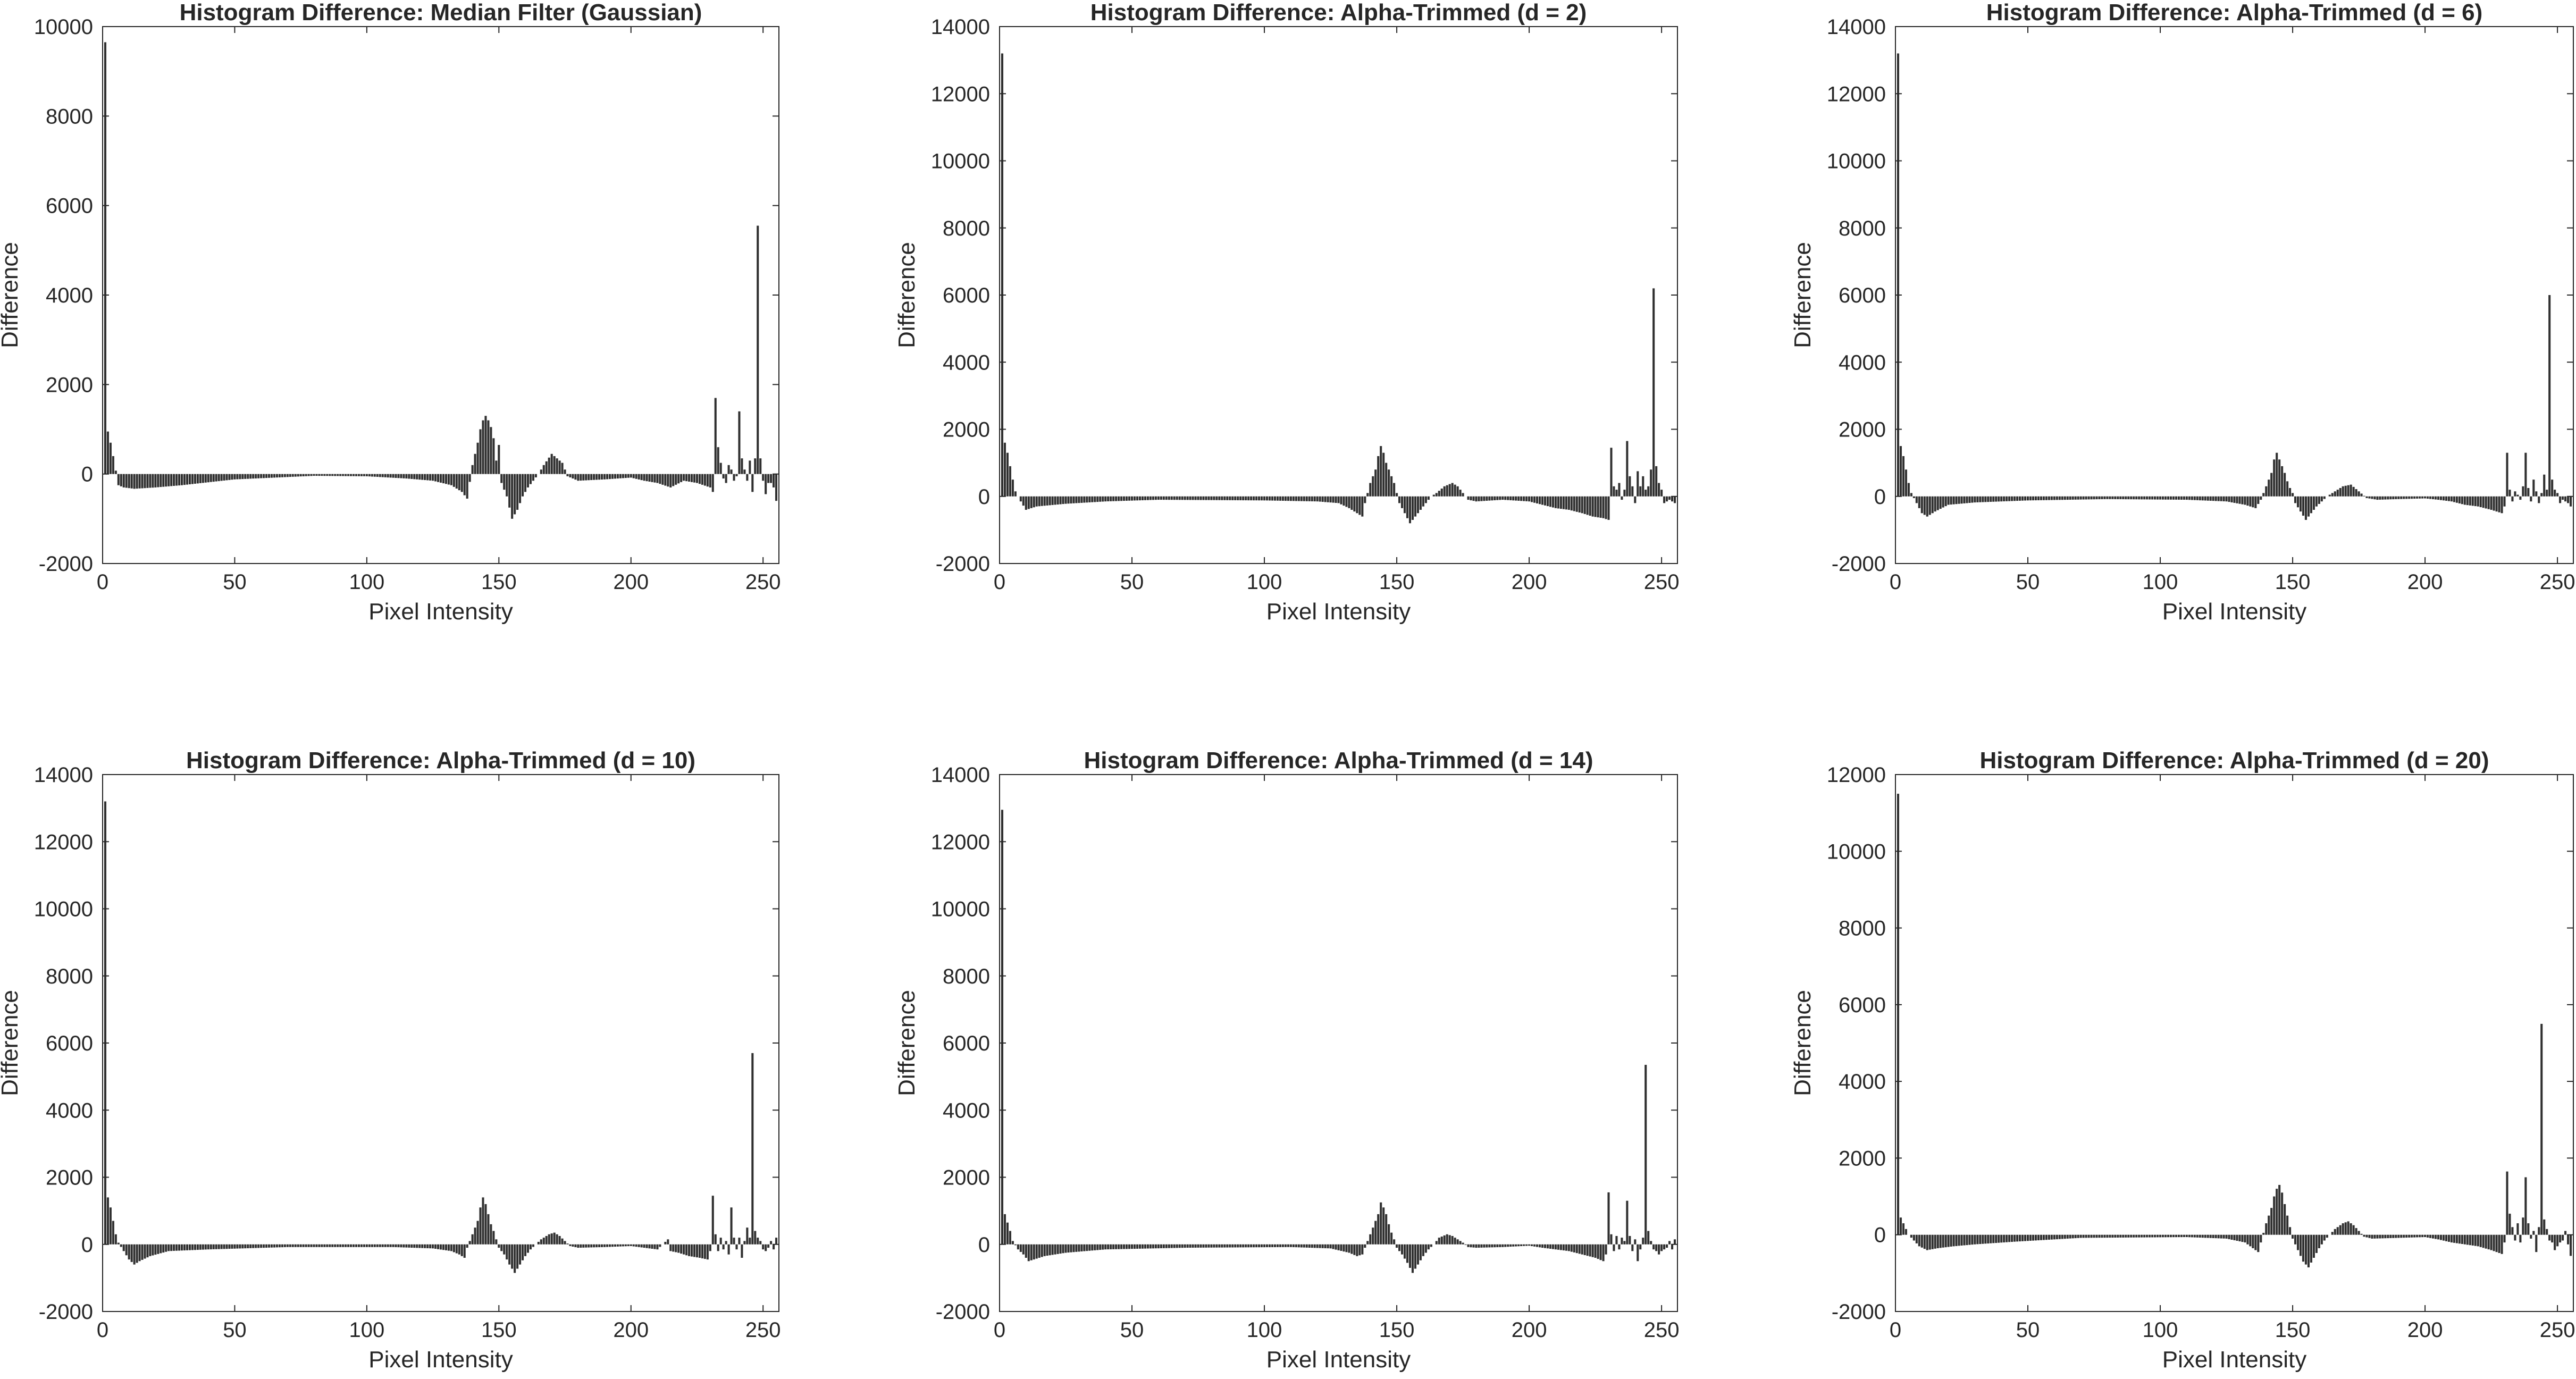 This screenshot has width=2576, height=1379. I want to click on x-axis-label: Pixel Intensity, so click(2234, 612).